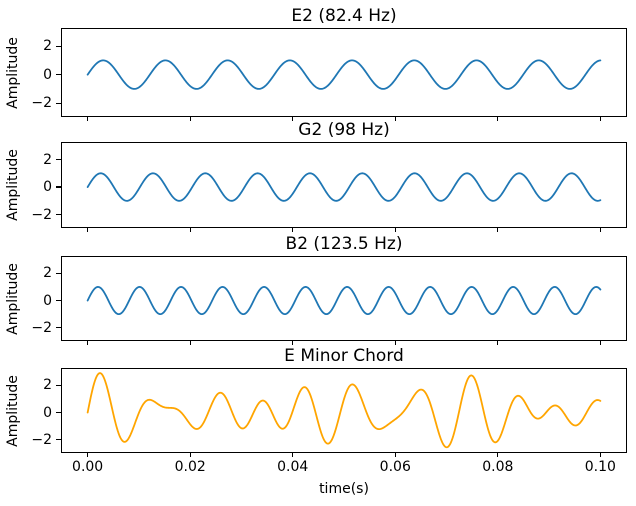 The height and width of the screenshot is (506, 636). I want to click on chord-waveform, so click(344, 410).